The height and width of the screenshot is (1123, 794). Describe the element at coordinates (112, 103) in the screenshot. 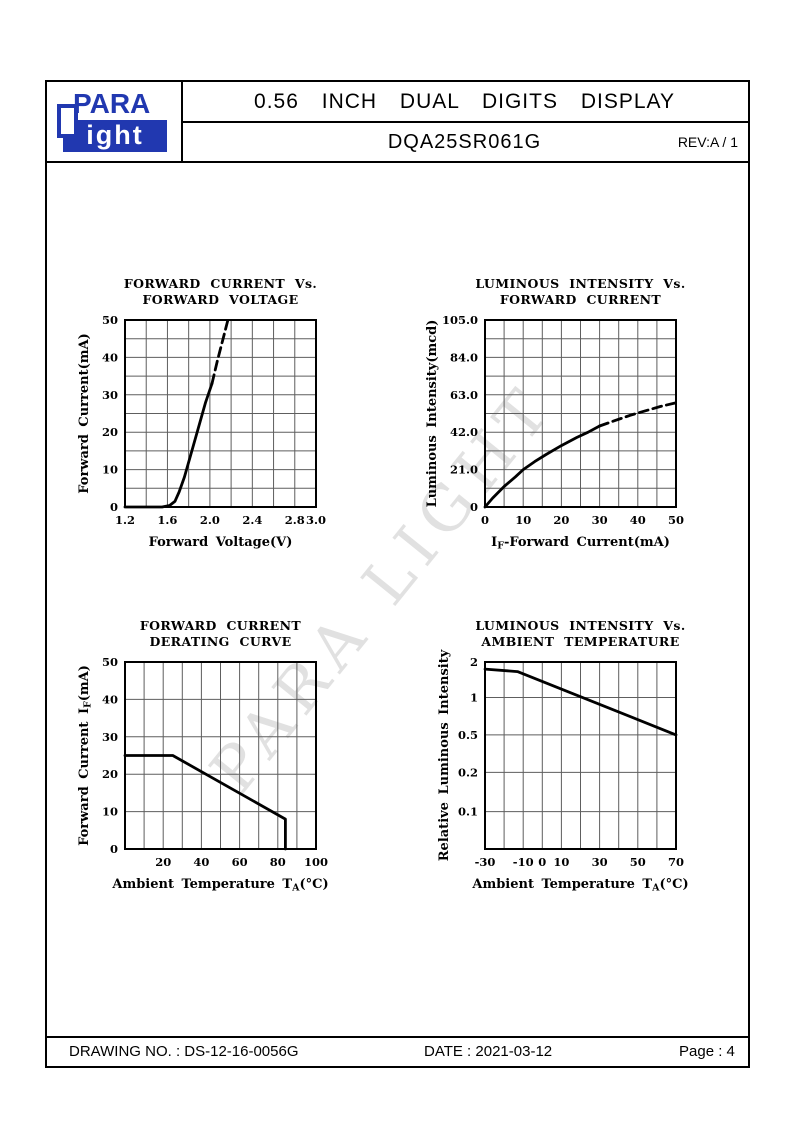

I see `logo-text-top: PARA` at that location.